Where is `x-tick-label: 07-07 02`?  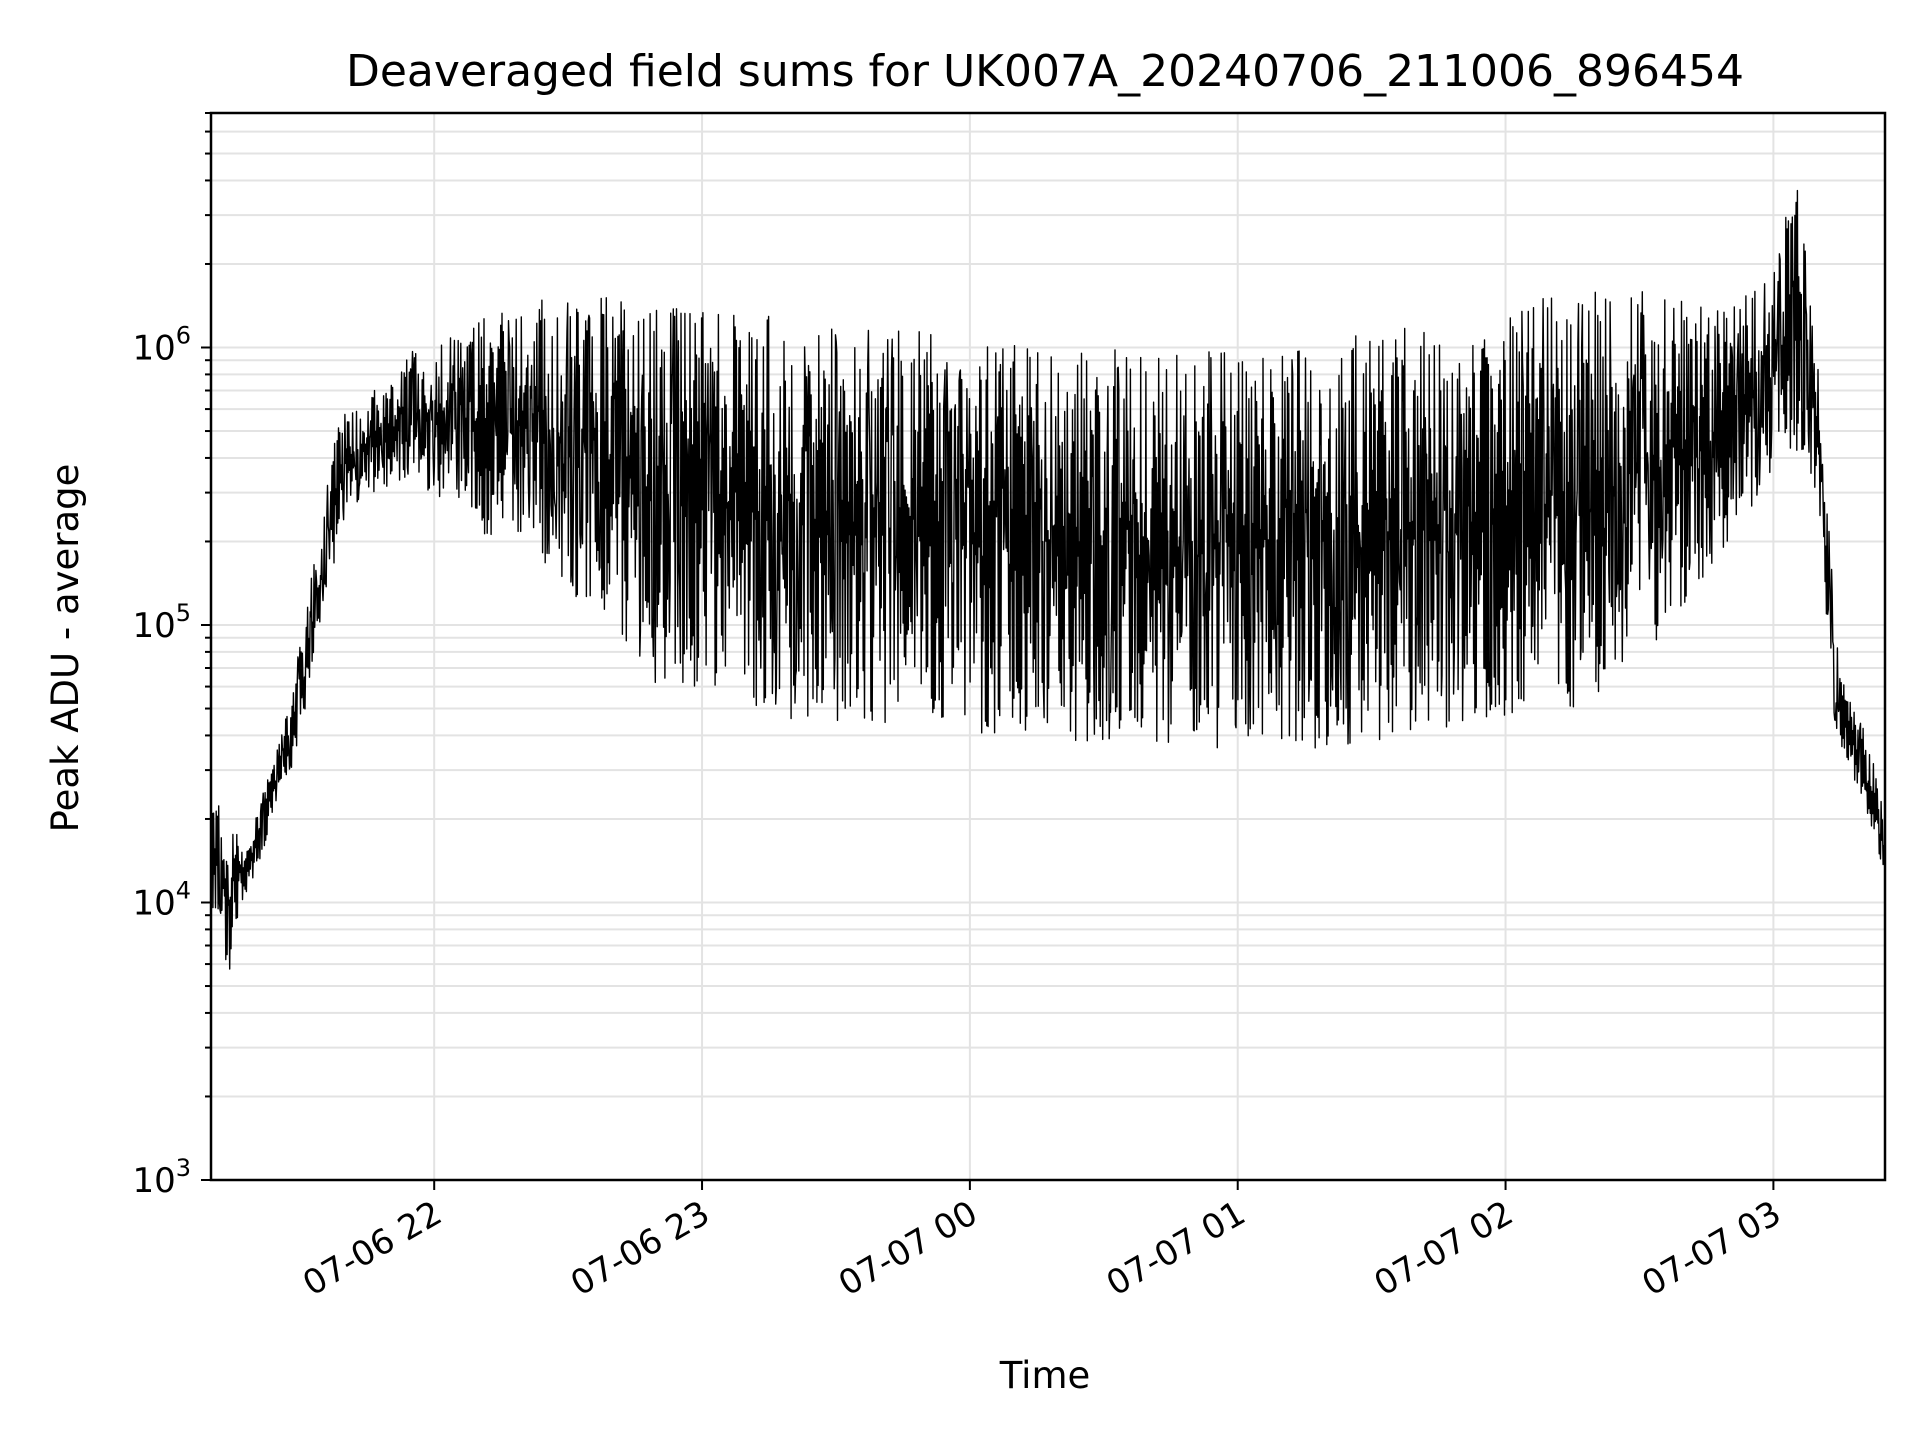 x-tick-label: 07-07 02 is located at coordinates (1444, 1248).